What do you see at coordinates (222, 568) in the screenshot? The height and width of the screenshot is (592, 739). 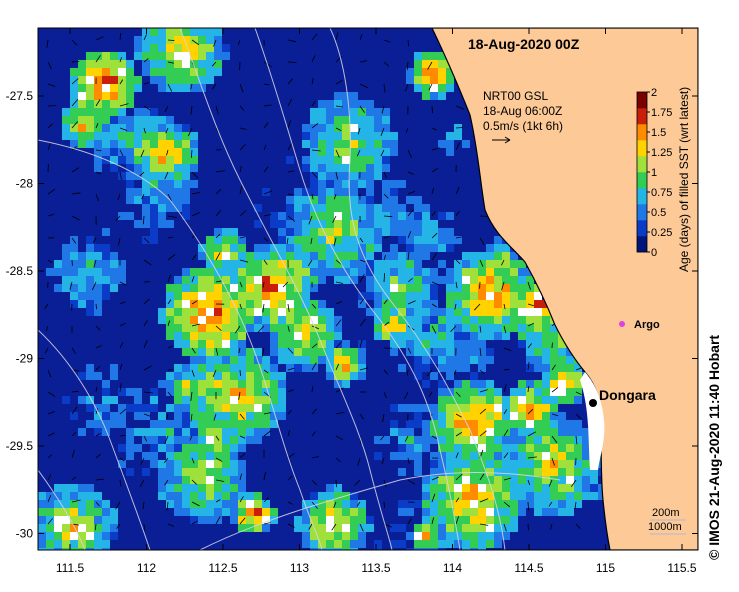 I see `lon-tick-label: 112.5` at bounding box center [222, 568].